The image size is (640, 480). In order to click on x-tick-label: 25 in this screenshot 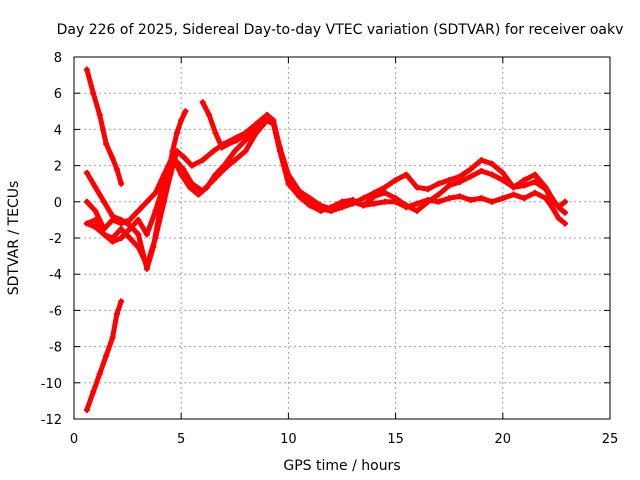, I will do `click(610, 439)`.